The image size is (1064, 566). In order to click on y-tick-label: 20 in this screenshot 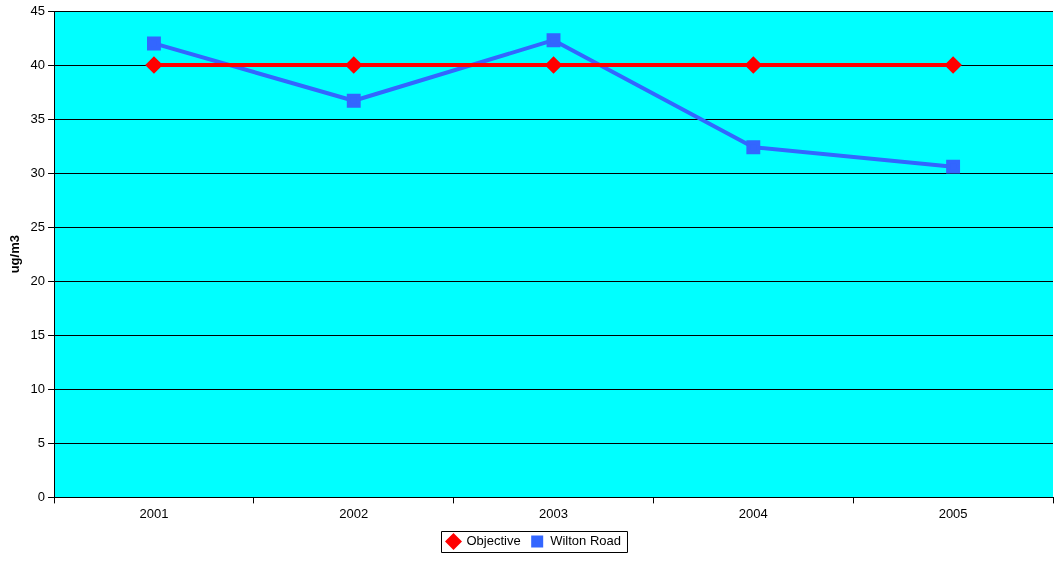, I will do `click(38, 280)`.